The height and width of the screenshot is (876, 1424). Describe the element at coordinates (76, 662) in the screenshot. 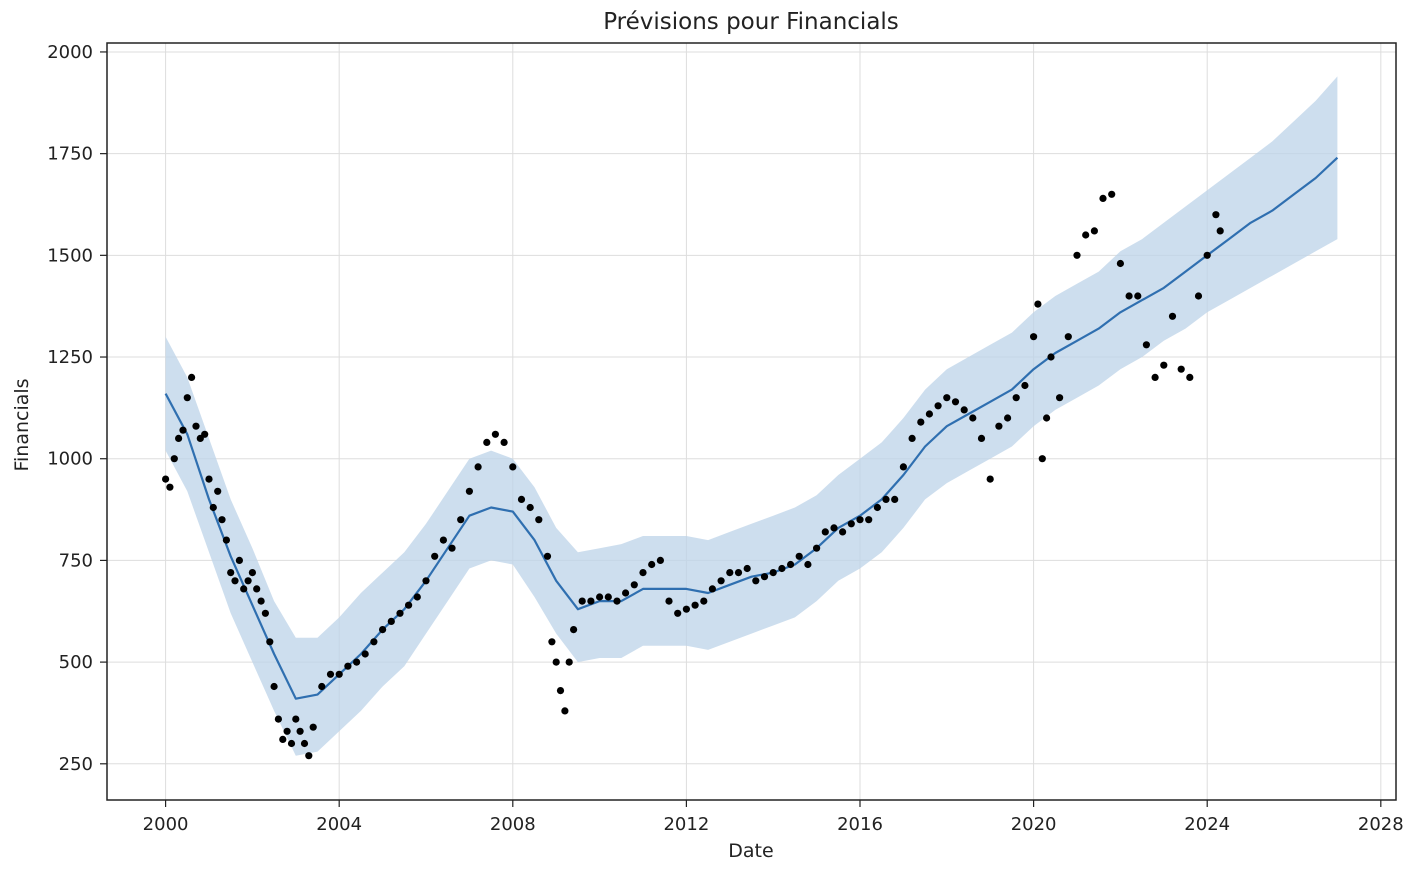

I see `y-tick-label: 500` at that location.